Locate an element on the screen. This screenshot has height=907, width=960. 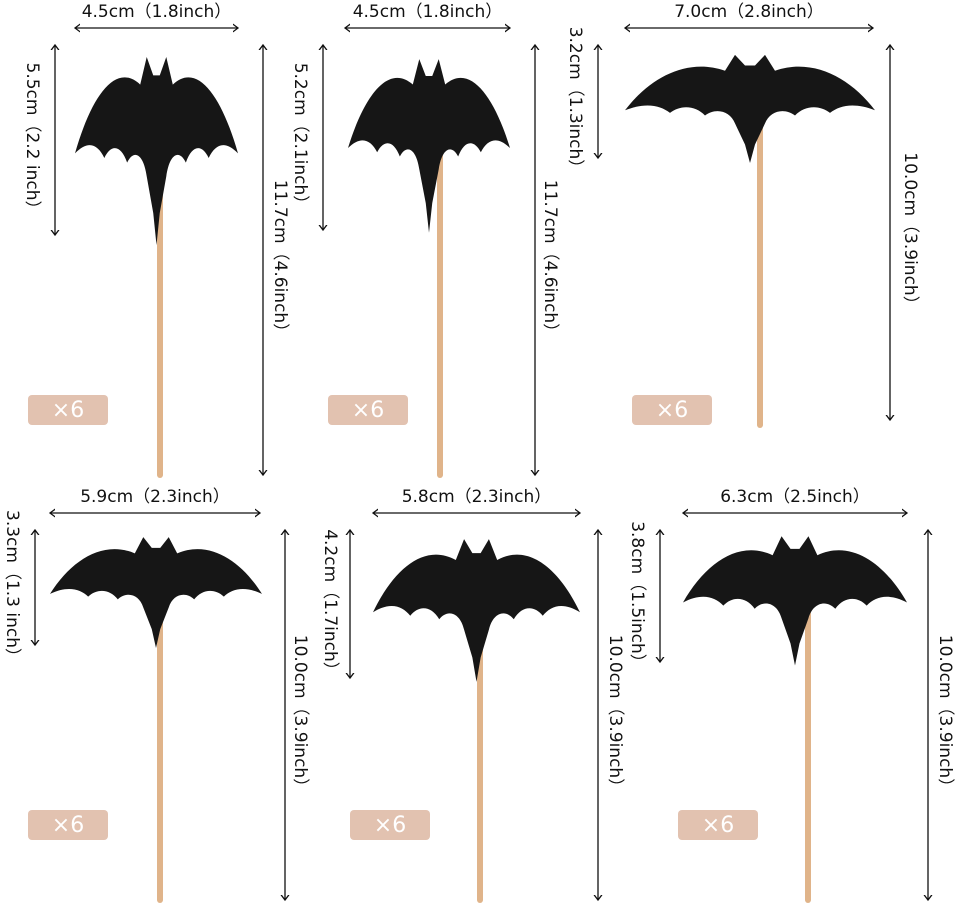
width-label: 5.8cm（2.3inch） is located at coordinates (477, 497).